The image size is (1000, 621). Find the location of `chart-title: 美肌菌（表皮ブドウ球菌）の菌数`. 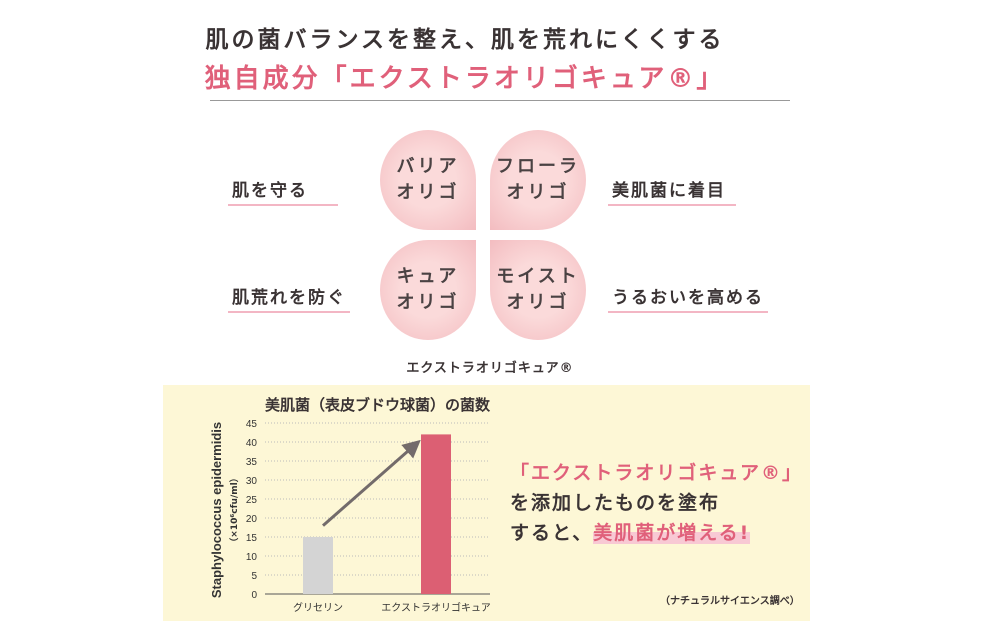

chart-title: 美肌菌（表皮ブドウ球菌）の菌数 is located at coordinates (378, 405).